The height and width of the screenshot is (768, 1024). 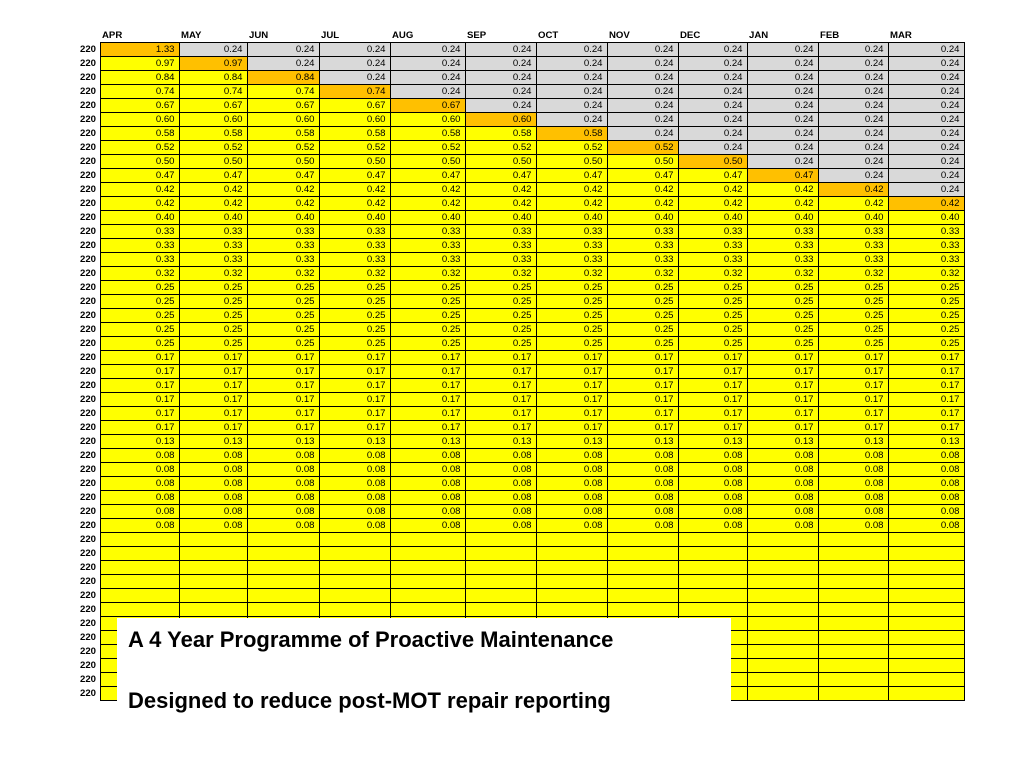 I want to click on table-cell: 0.40, so click(x=853, y=217).